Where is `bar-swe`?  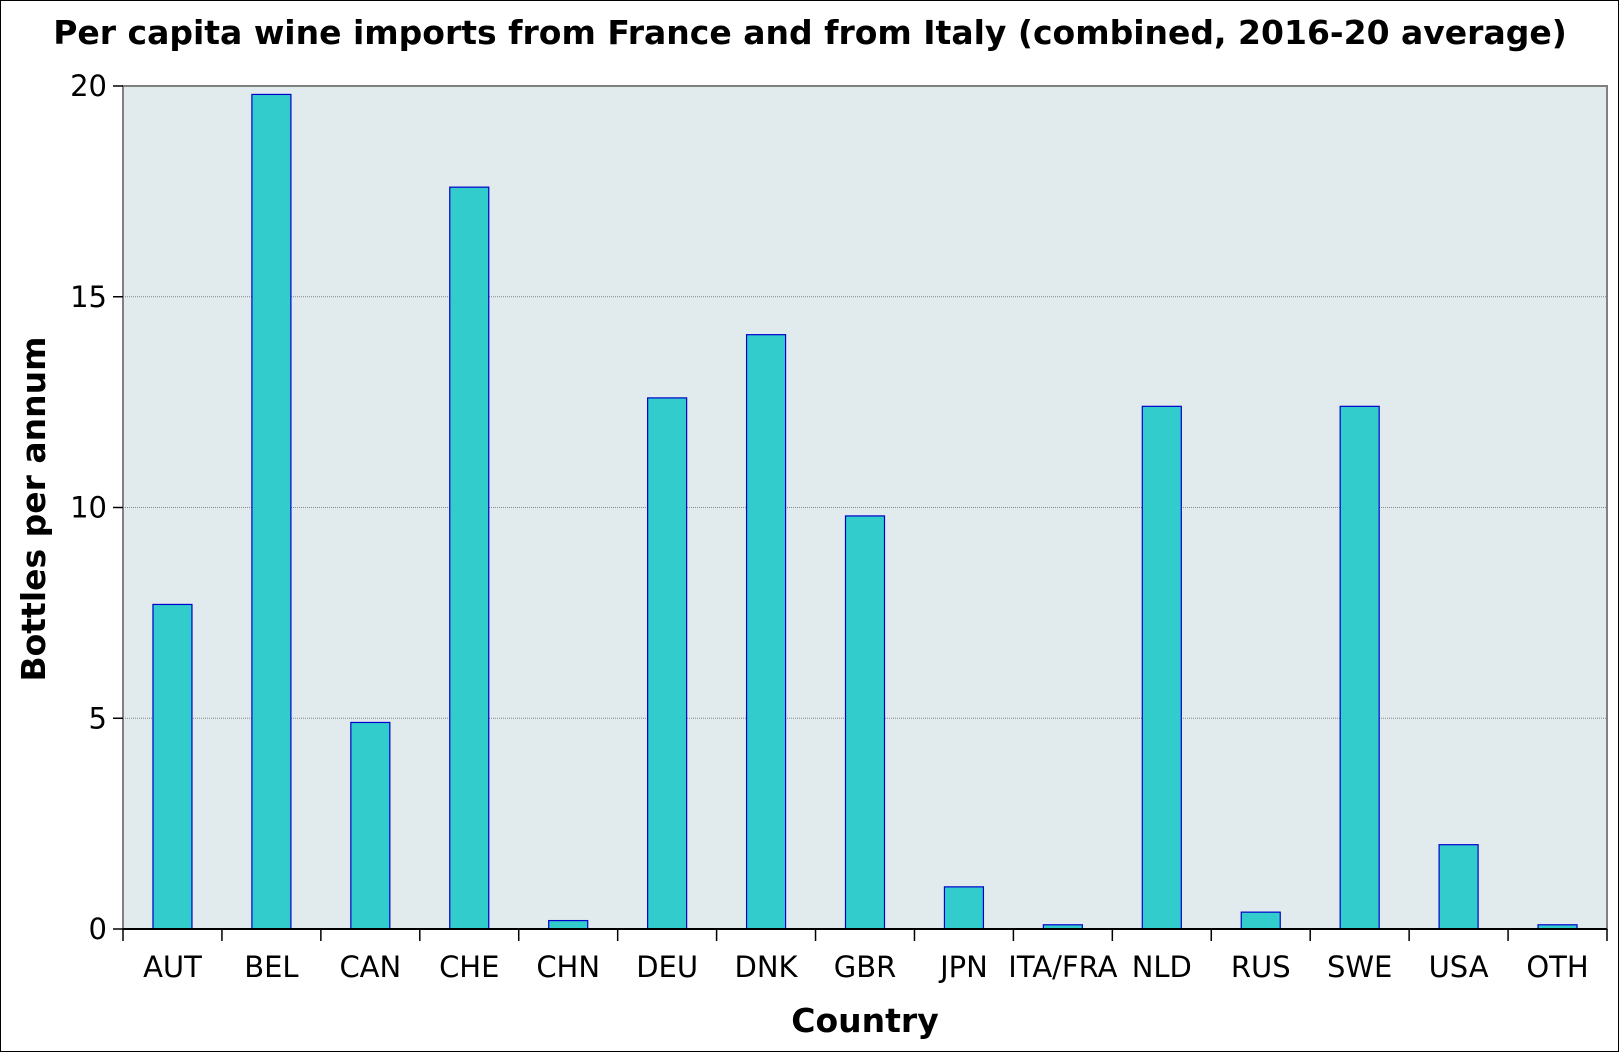 bar-swe is located at coordinates (1359, 667).